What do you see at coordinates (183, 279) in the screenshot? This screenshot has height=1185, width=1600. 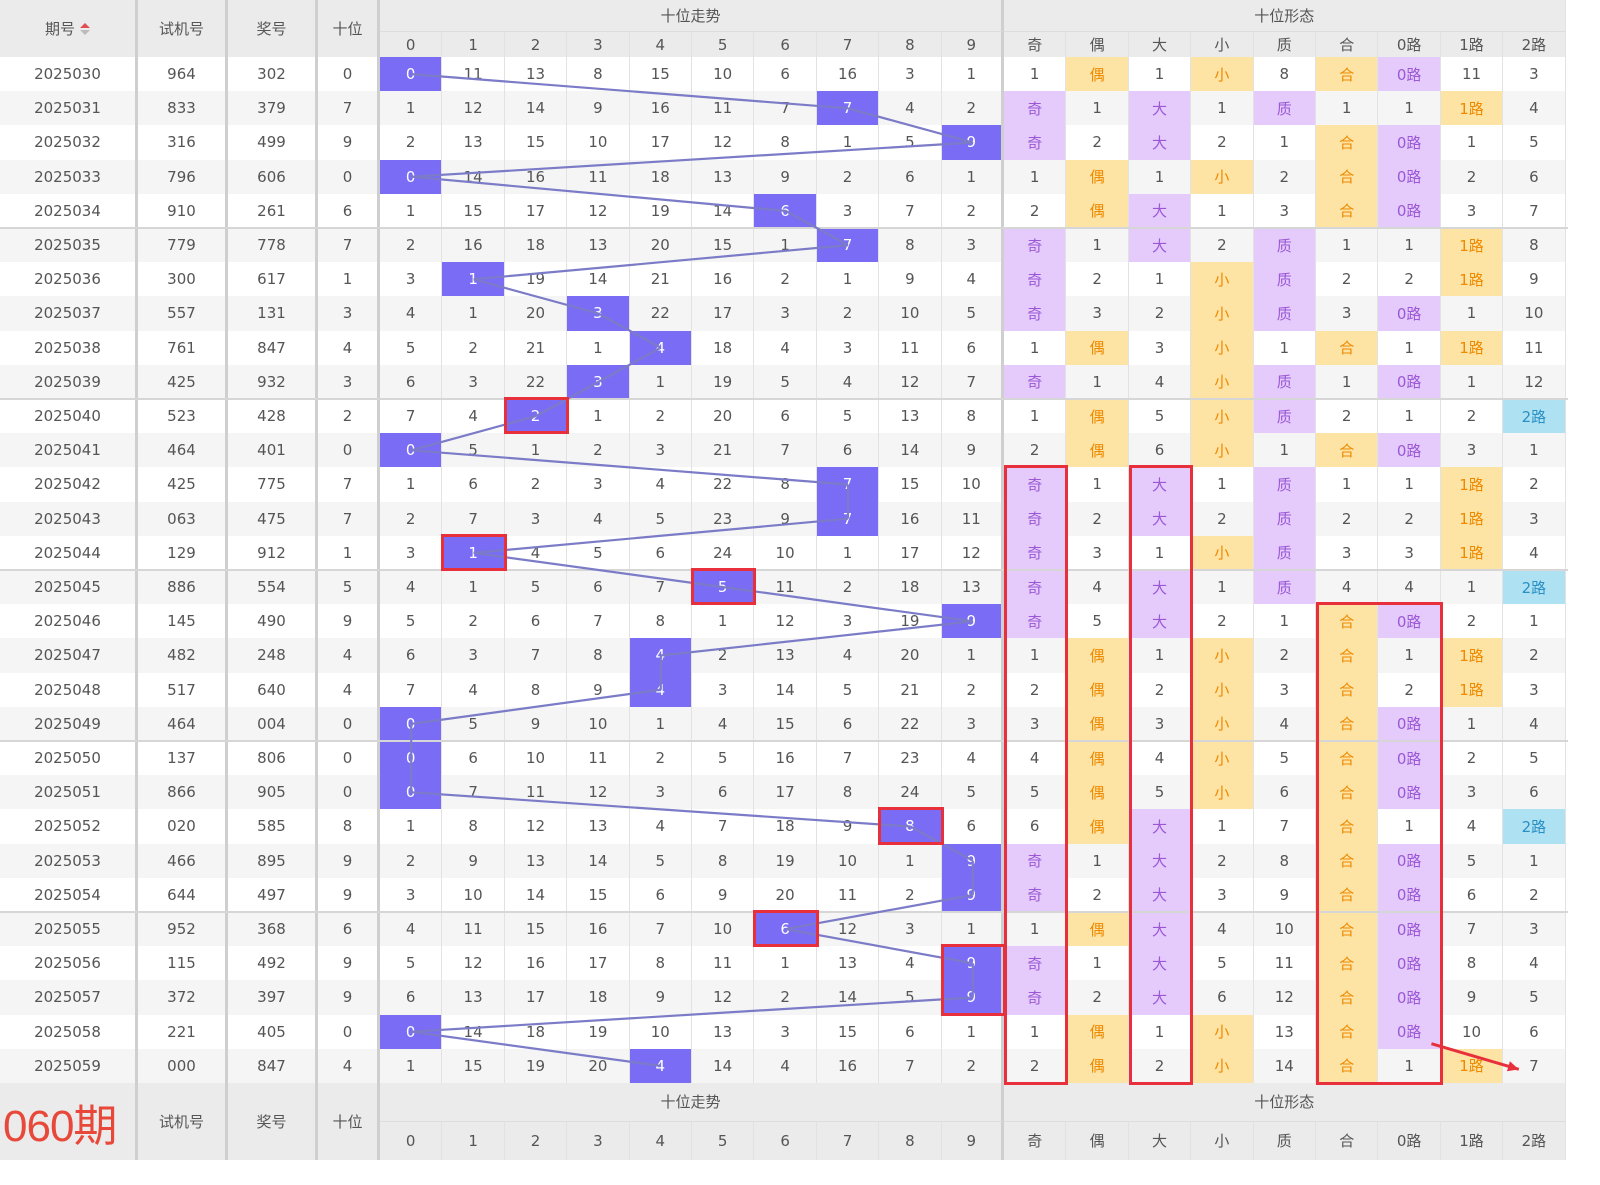 I see `row-test: 300` at bounding box center [183, 279].